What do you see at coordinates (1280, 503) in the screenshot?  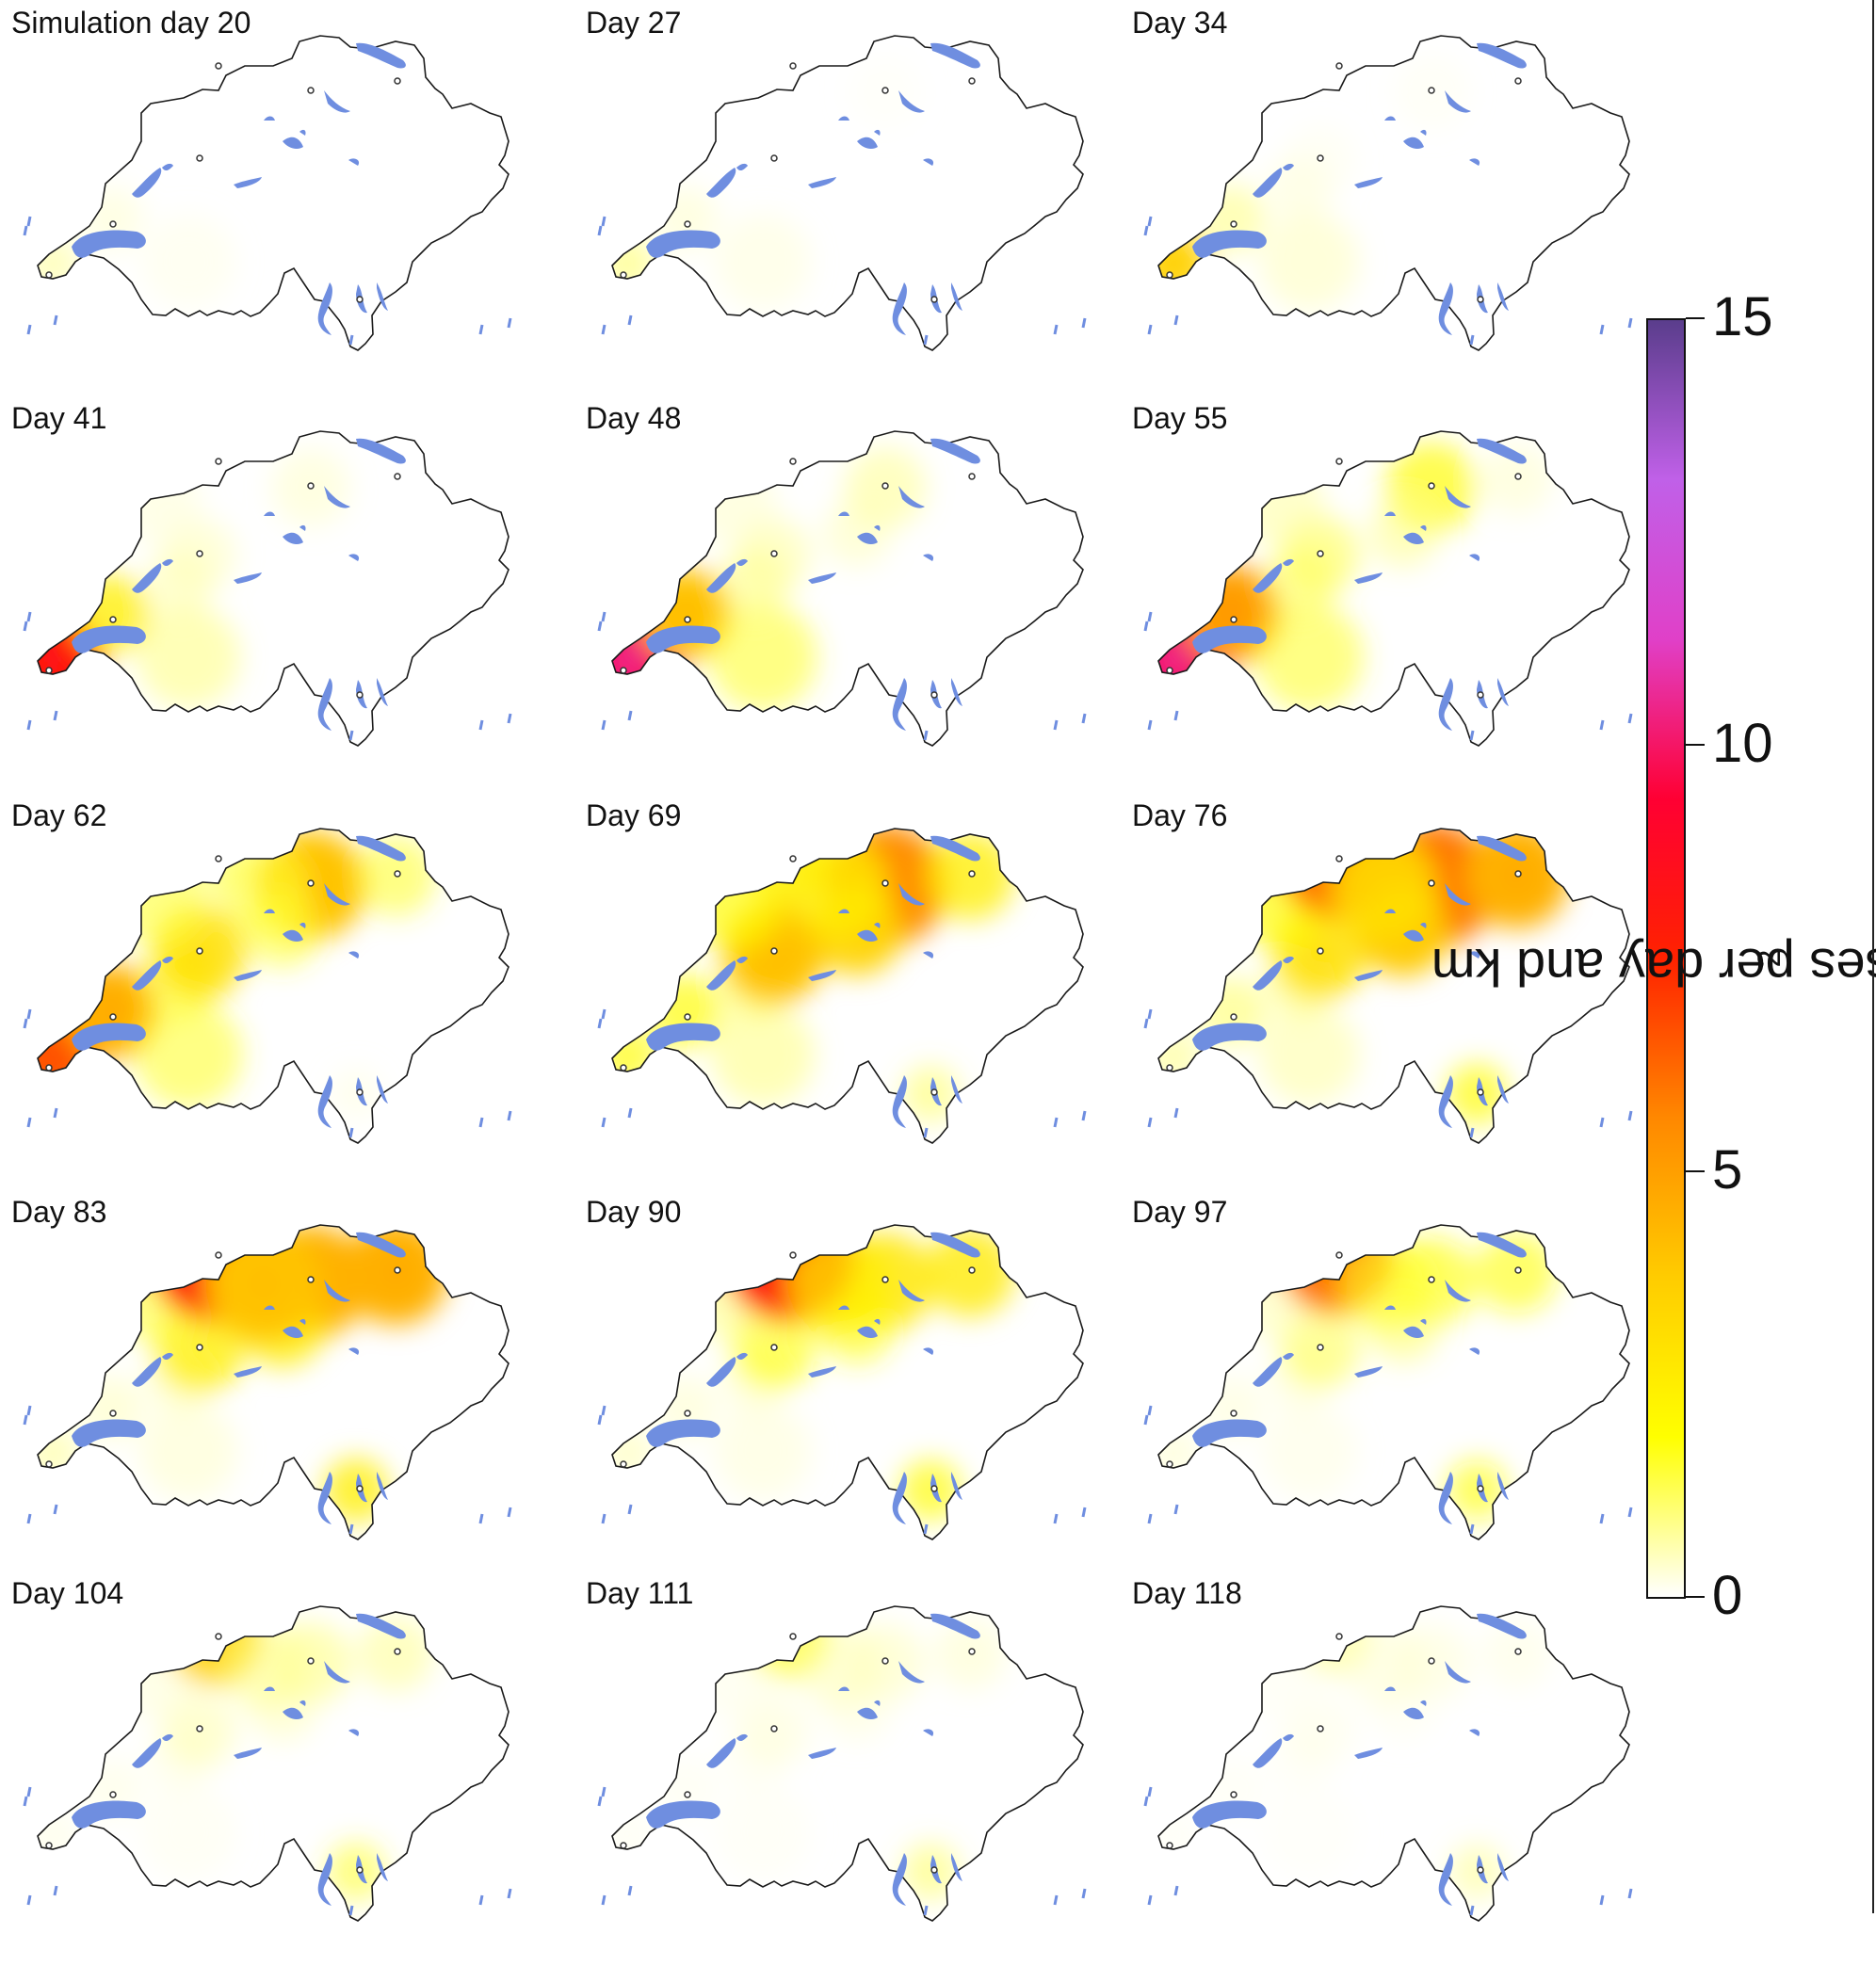 I see `hotspot-jura` at bounding box center [1280, 503].